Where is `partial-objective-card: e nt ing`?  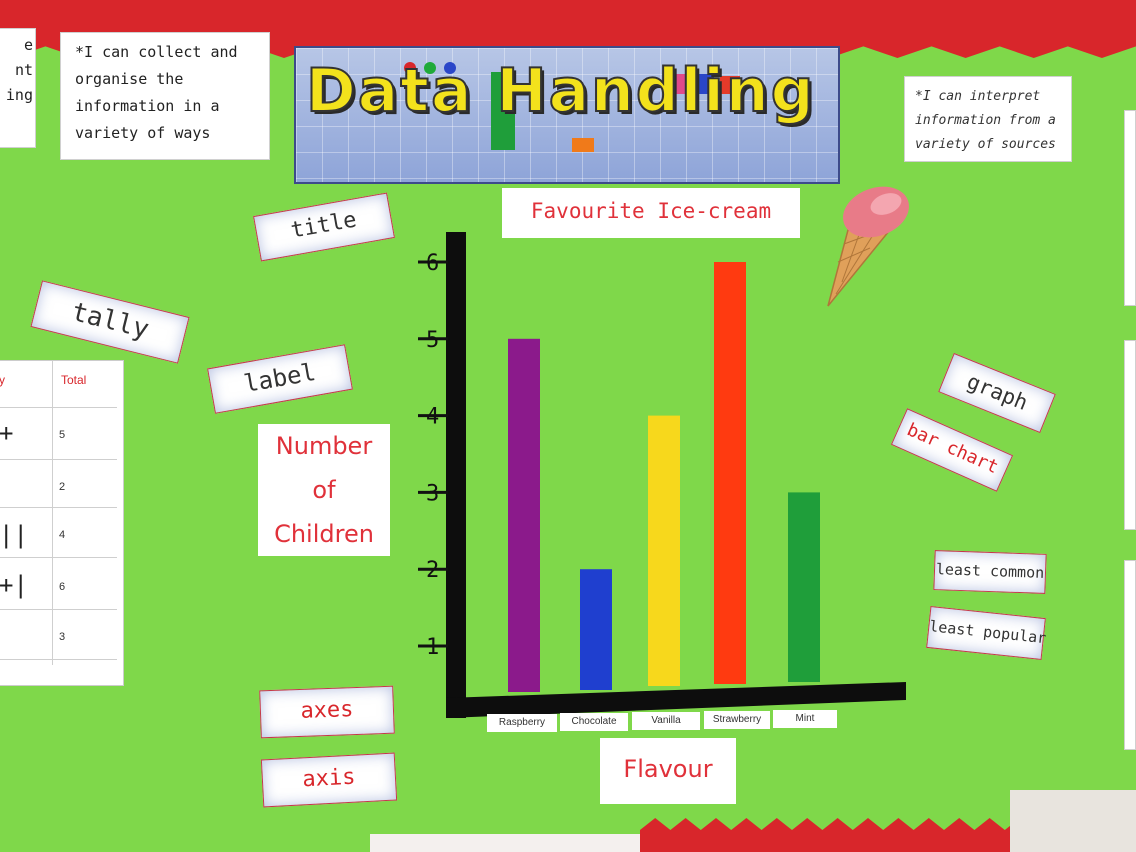
partial-objective-card: e nt ing is located at coordinates (18, 88).